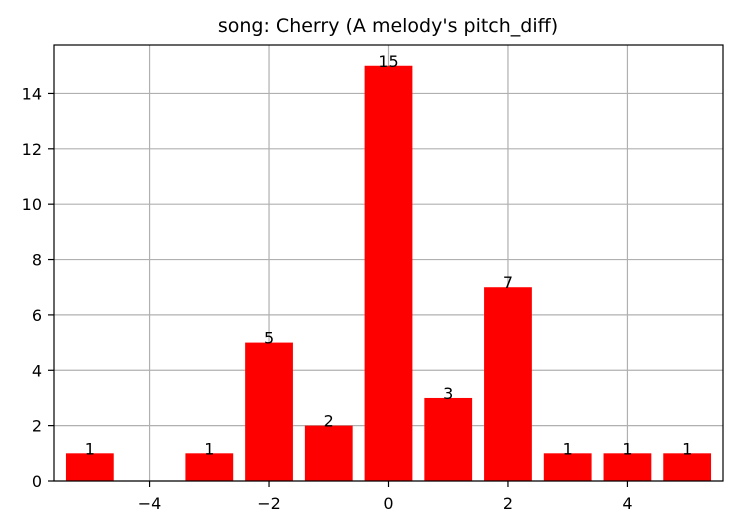  I want to click on bar-value-label: 15, so click(388, 61).